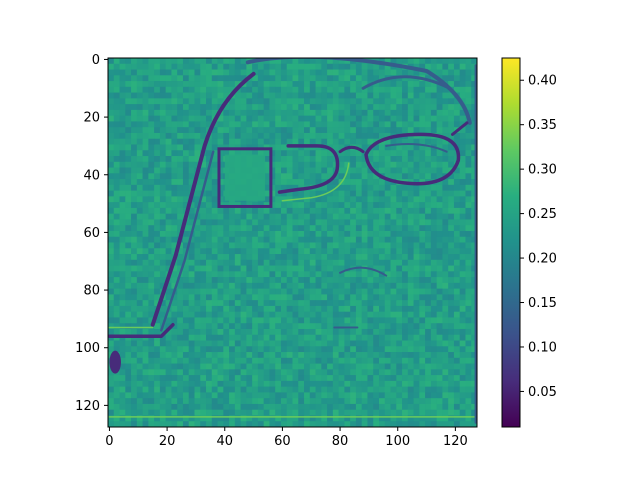 This screenshot has width=640, height=484. Describe the element at coordinates (542, 303) in the screenshot. I see `colorbar-tick-label: 0.15` at that location.